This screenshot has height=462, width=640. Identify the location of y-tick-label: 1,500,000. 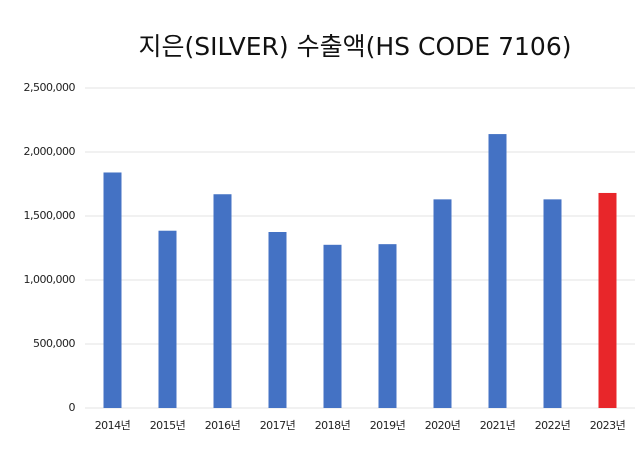
(50, 215).